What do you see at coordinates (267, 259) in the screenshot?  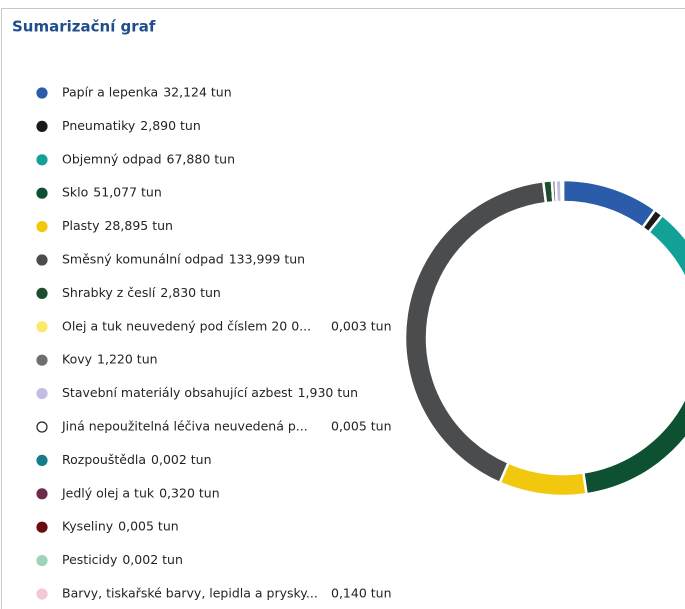 I see `legend-value: 133,999 tun` at bounding box center [267, 259].